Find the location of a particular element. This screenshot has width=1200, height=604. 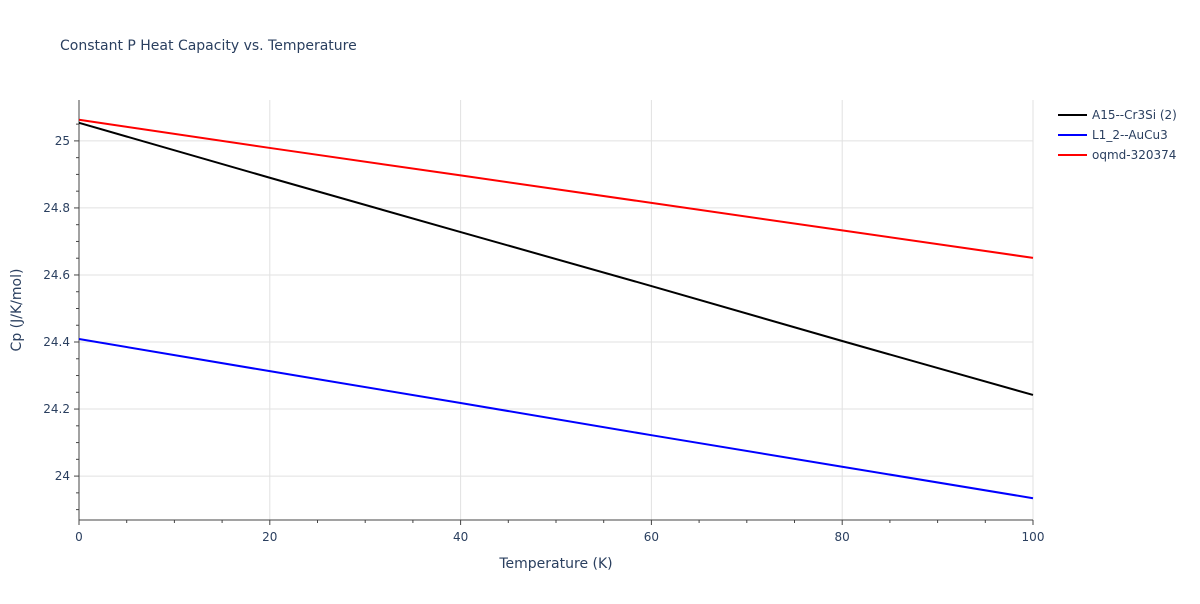

legend-entry: L1_2--AuCu3 is located at coordinates (1130, 135).